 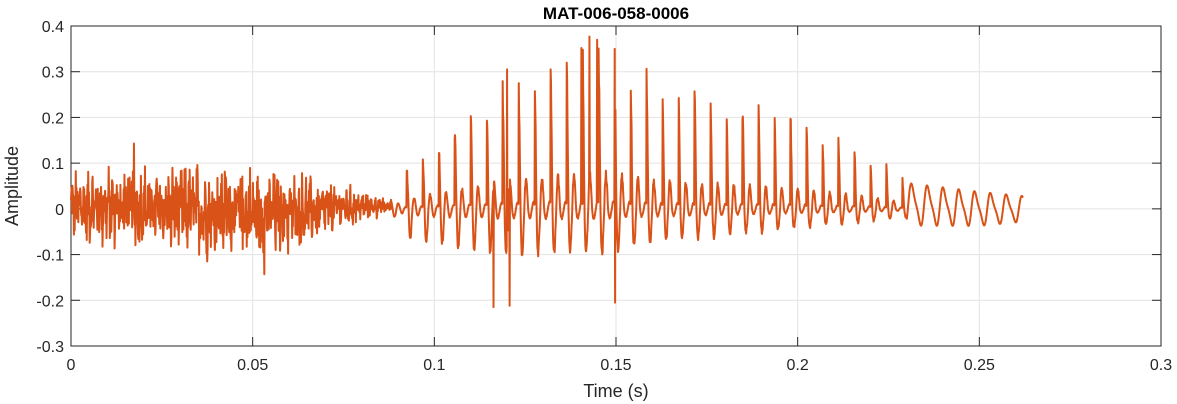 What do you see at coordinates (53, 118) in the screenshot?
I see `y-tick-label: 0.2` at bounding box center [53, 118].